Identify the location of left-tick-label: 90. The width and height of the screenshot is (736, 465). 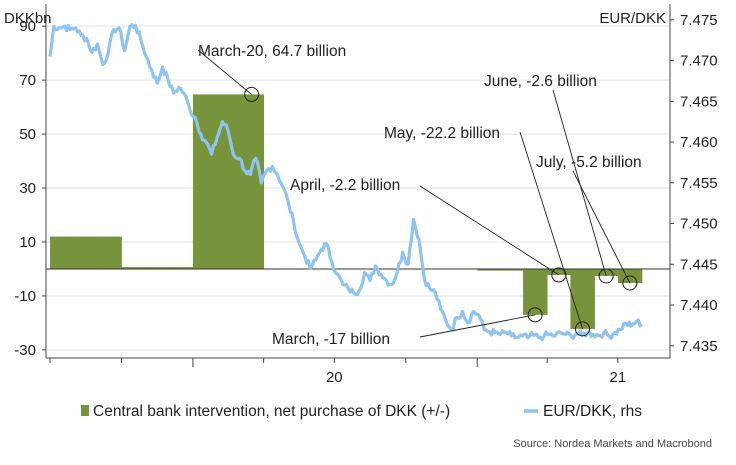
(27, 26).